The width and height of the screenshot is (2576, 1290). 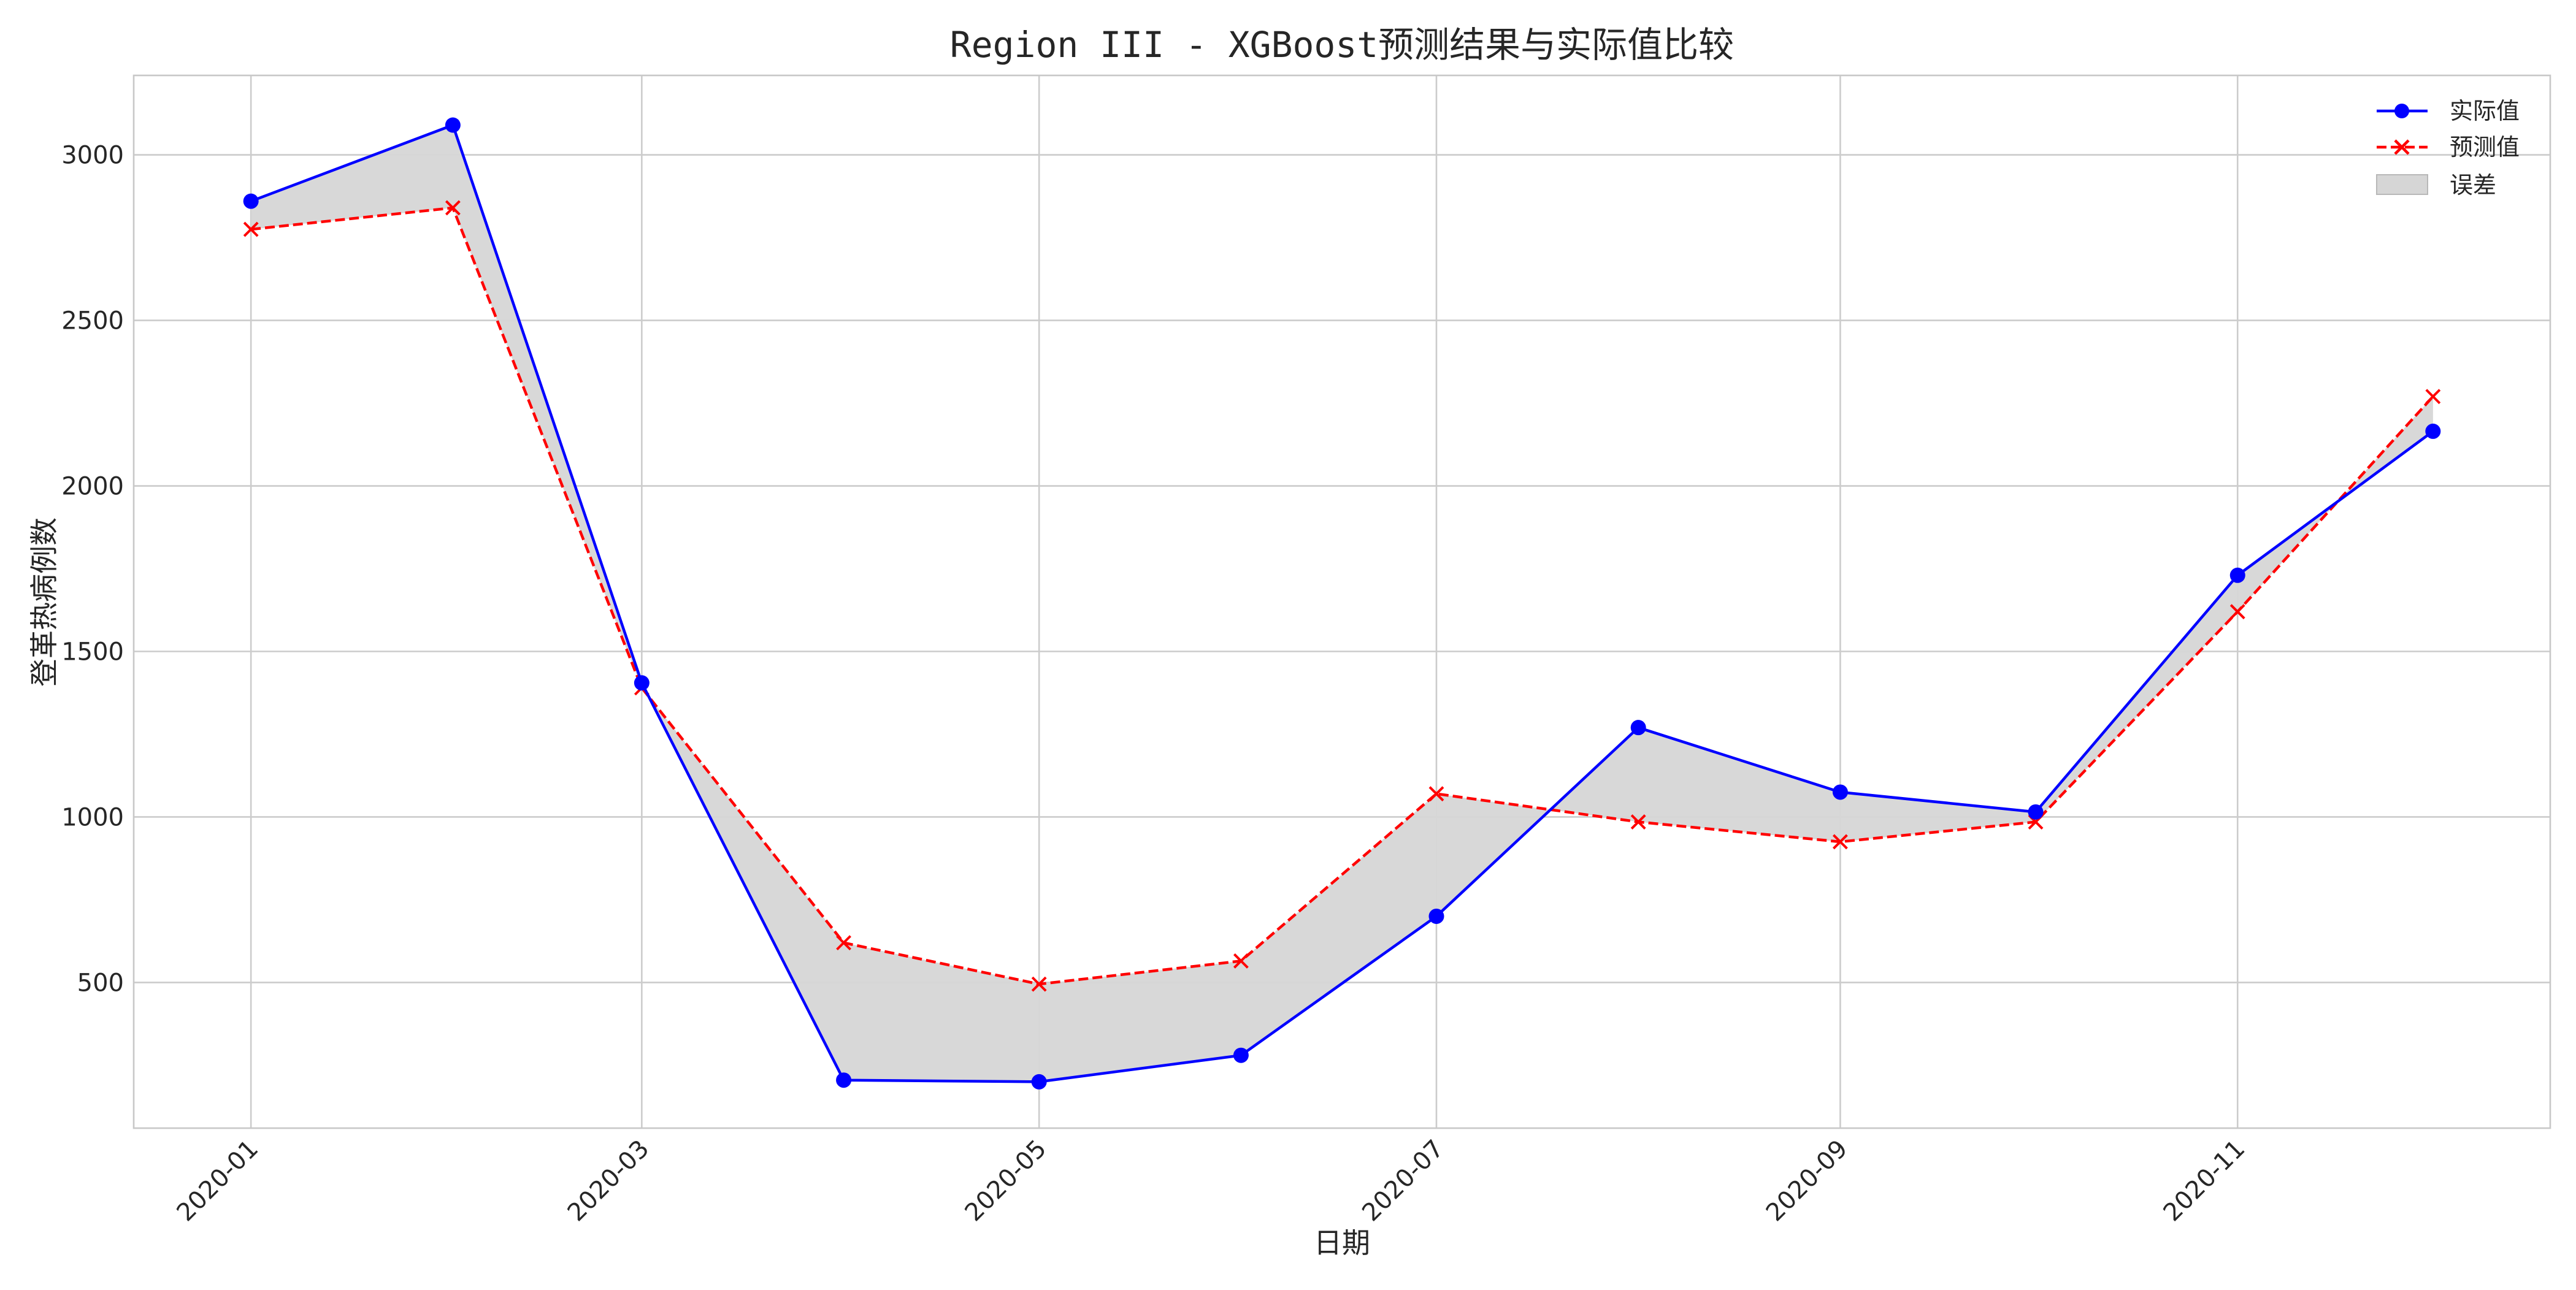 I want to click on y-axis-label: 登革热病例数, so click(x=44, y=602).